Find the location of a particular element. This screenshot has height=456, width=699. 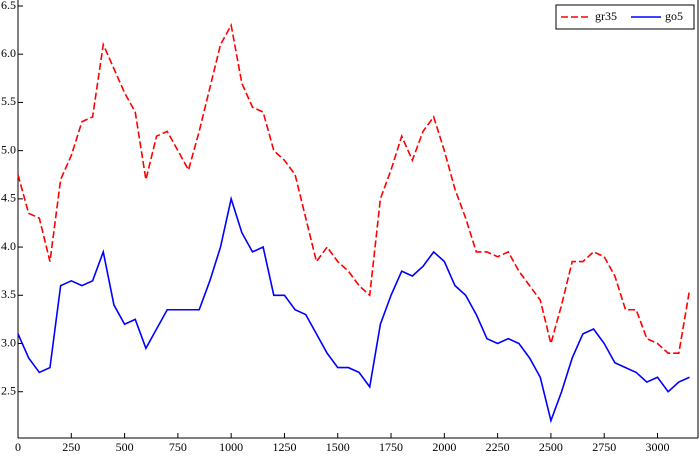

x-tick-label: 1000 is located at coordinates (231, 447).